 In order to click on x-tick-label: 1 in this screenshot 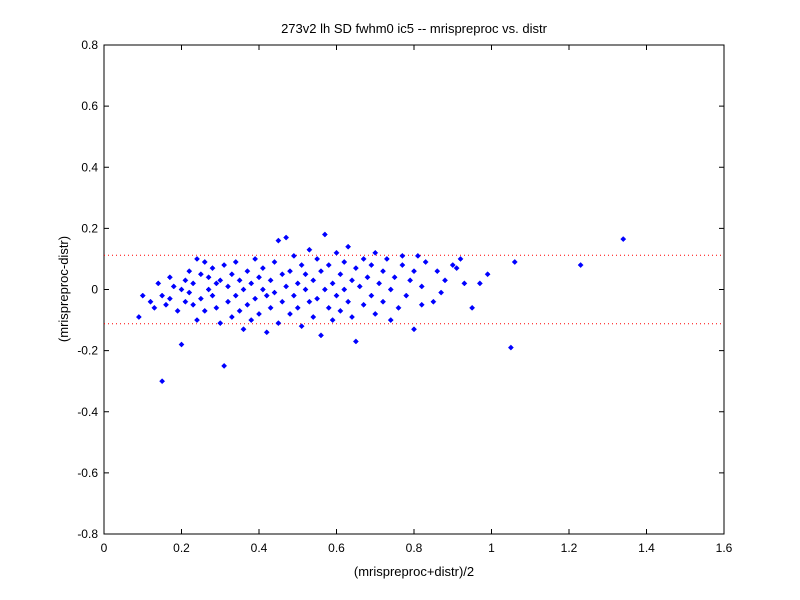, I will do `click(491, 548)`.